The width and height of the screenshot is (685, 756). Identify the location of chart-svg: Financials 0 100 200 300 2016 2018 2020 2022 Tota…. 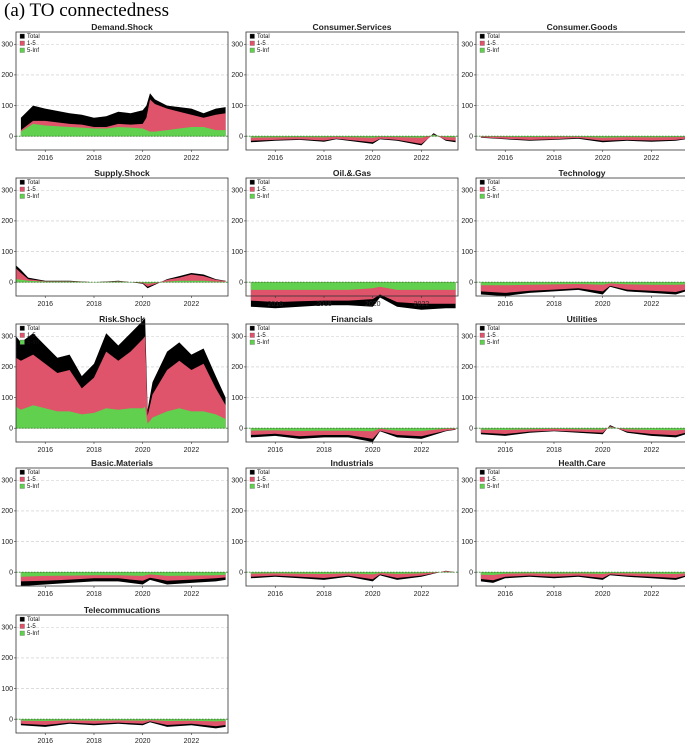
(345, 384).